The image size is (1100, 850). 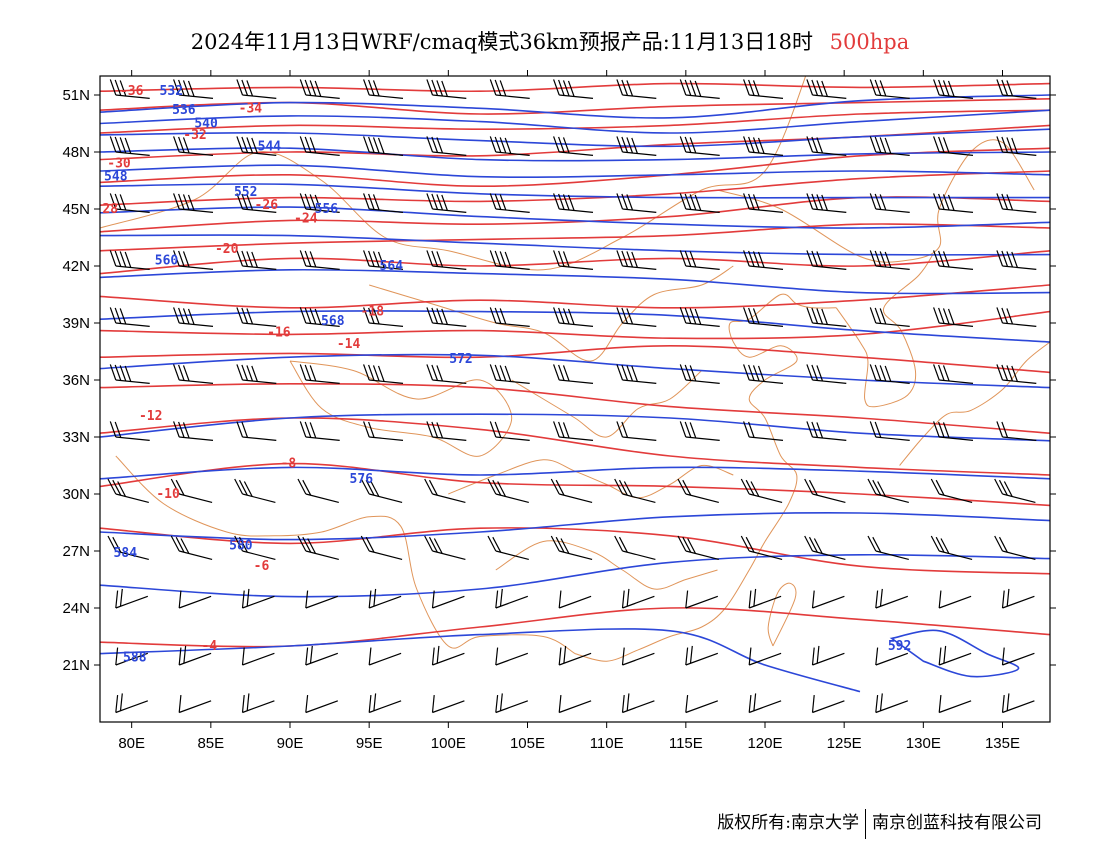 What do you see at coordinates (76, 209) in the screenshot?
I see `y-tick-label: 45N` at bounding box center [76, 209].